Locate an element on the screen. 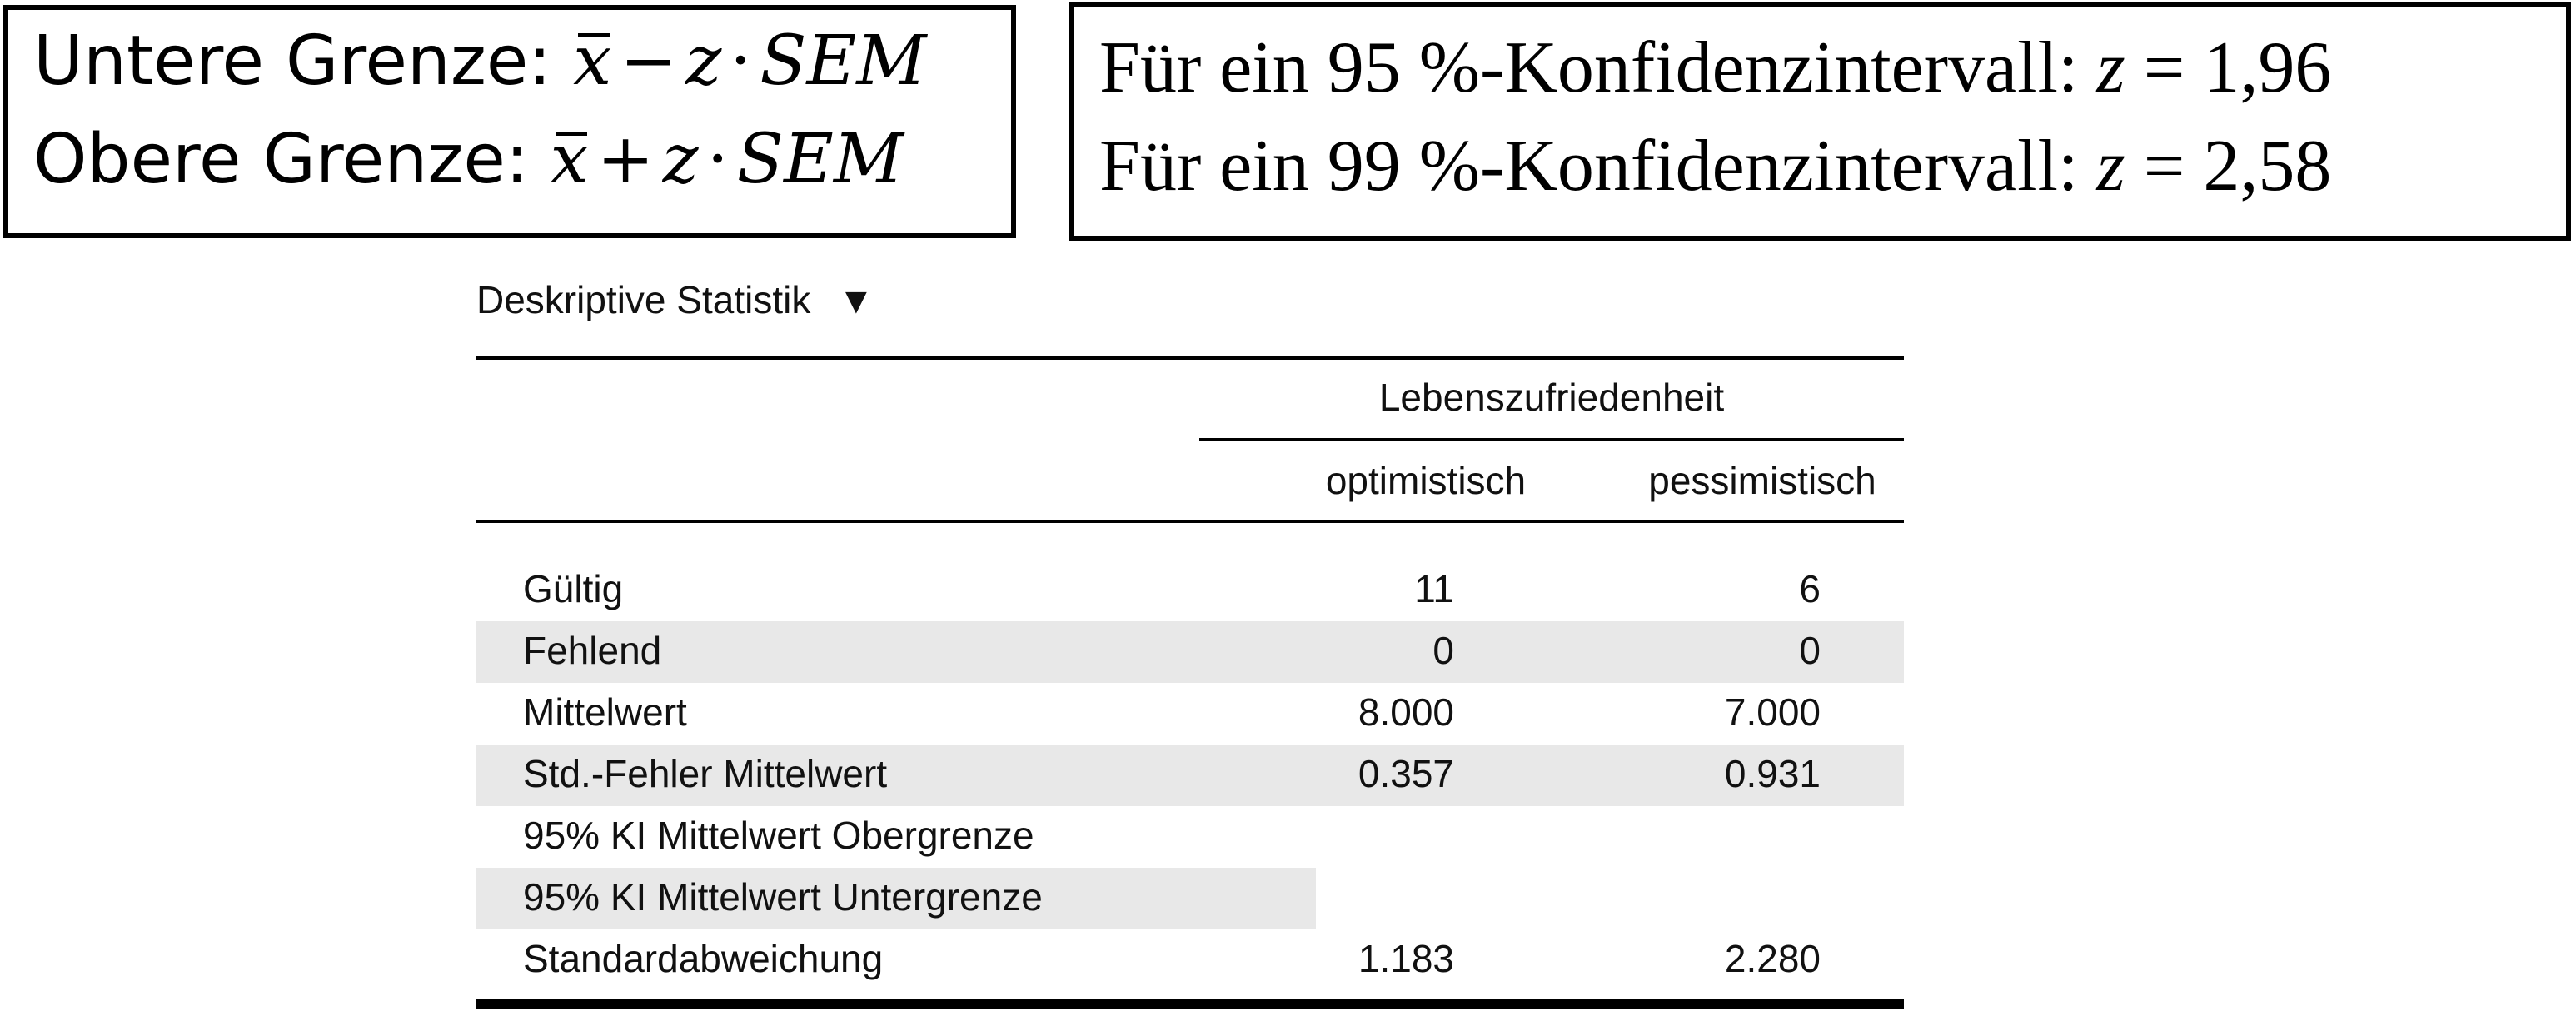 The width and height of the screenshot is (2576, 1011). group-header: Lebenszufriedenheit is located at coordinates (1551, 397).